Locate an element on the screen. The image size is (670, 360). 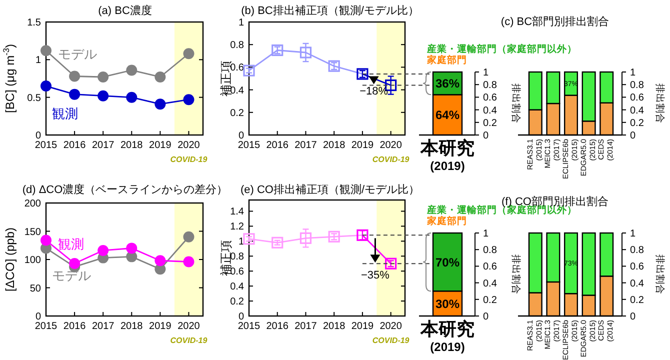
annotation: −18% is located at coordinates (374, 91).